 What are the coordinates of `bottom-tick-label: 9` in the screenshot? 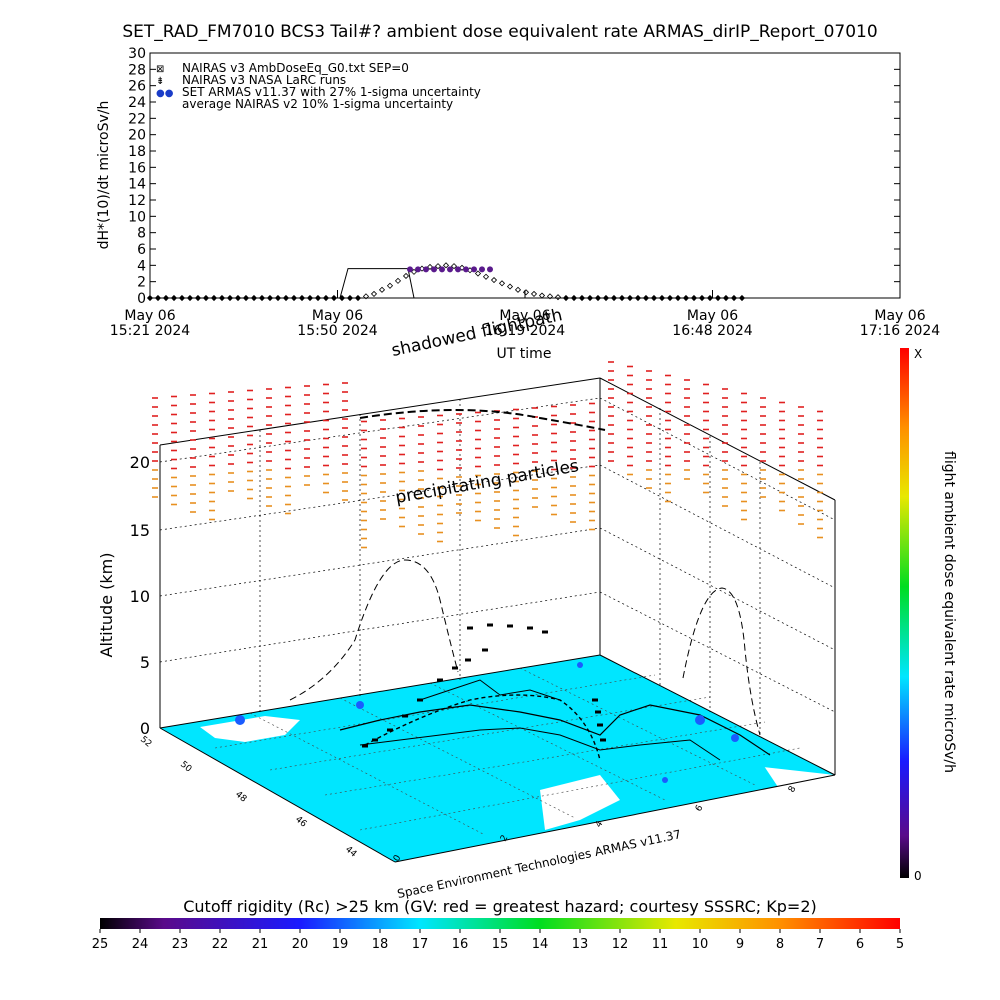 It's located at (740, 944).